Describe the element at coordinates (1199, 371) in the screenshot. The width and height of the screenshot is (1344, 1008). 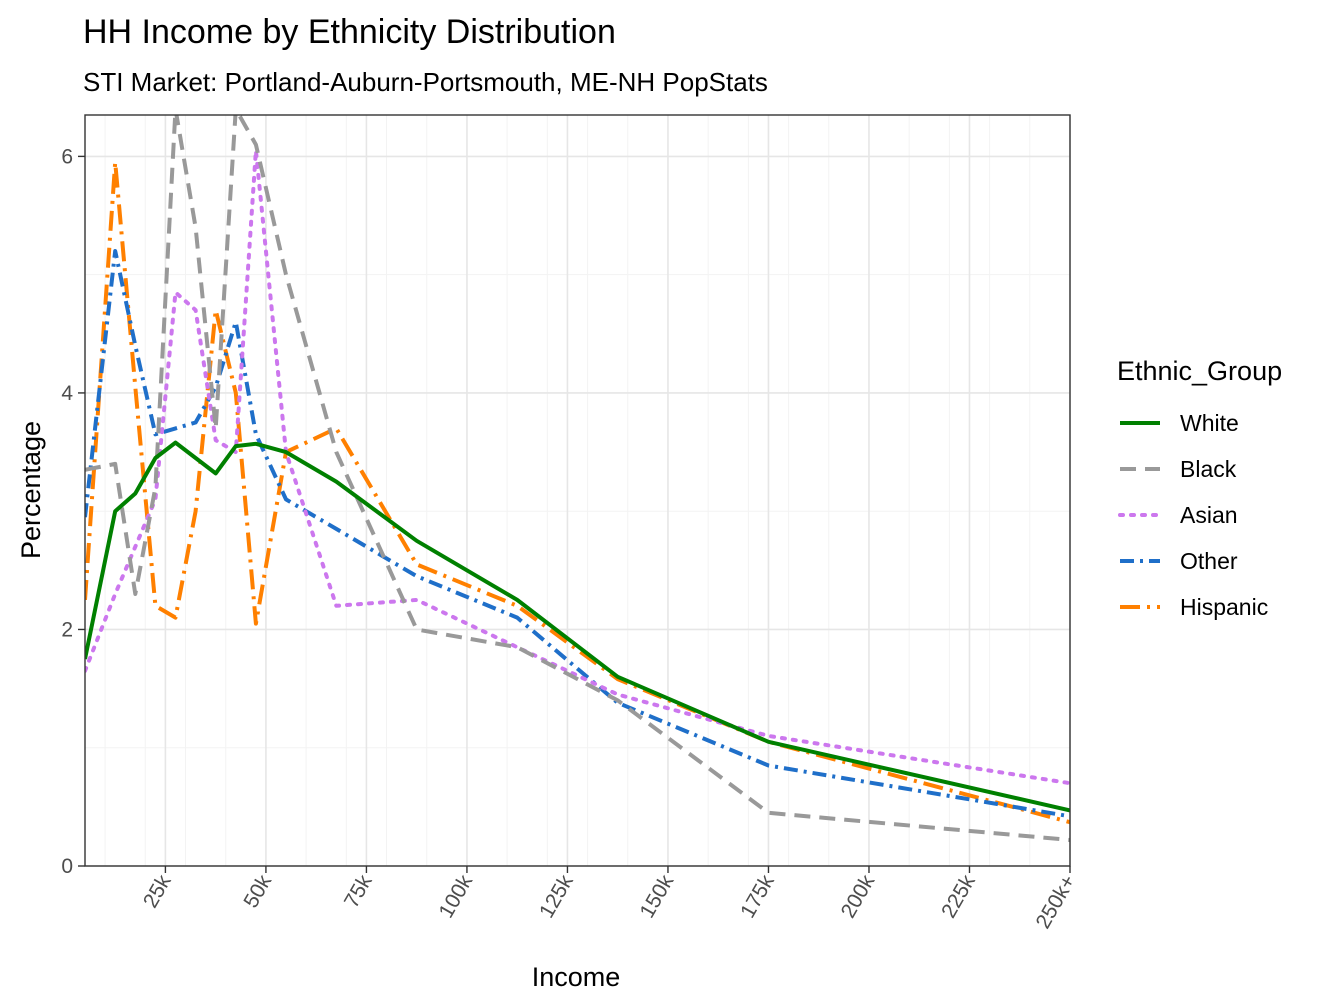
I see `legend-title: Ethnic_Group` at that location.